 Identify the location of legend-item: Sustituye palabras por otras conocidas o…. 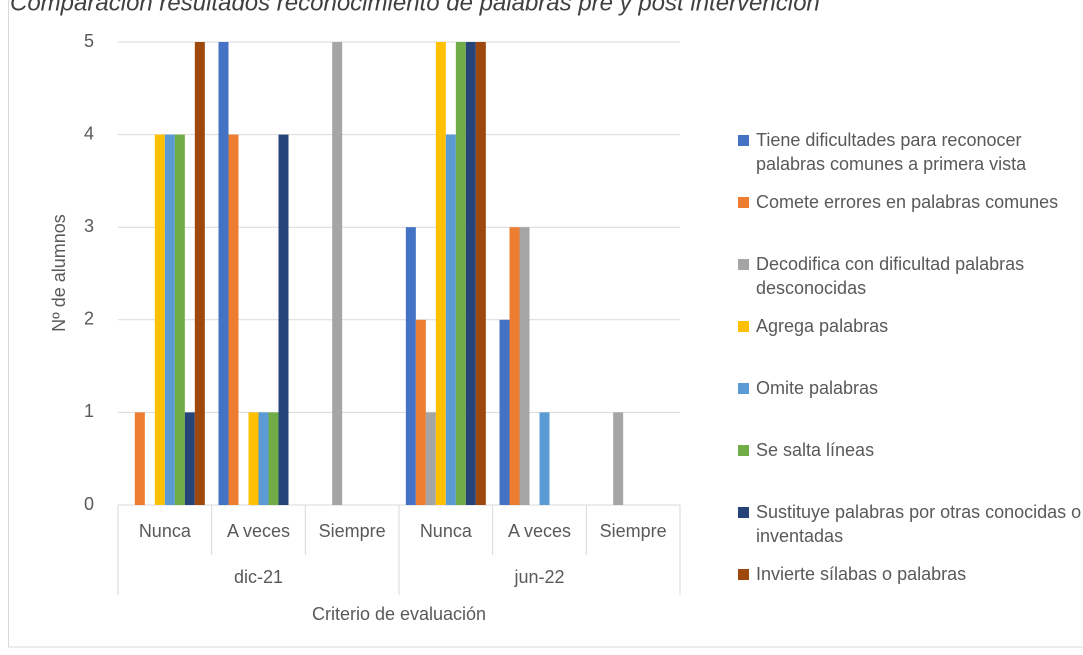
(910, 524).